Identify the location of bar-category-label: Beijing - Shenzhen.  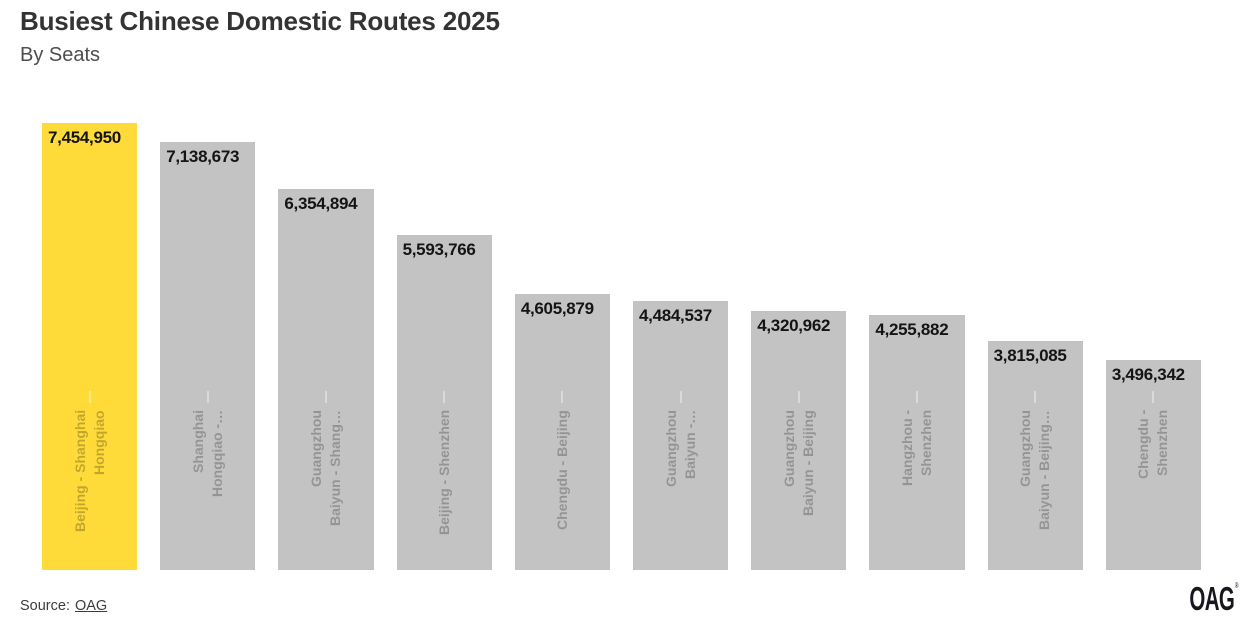
(443, 473).